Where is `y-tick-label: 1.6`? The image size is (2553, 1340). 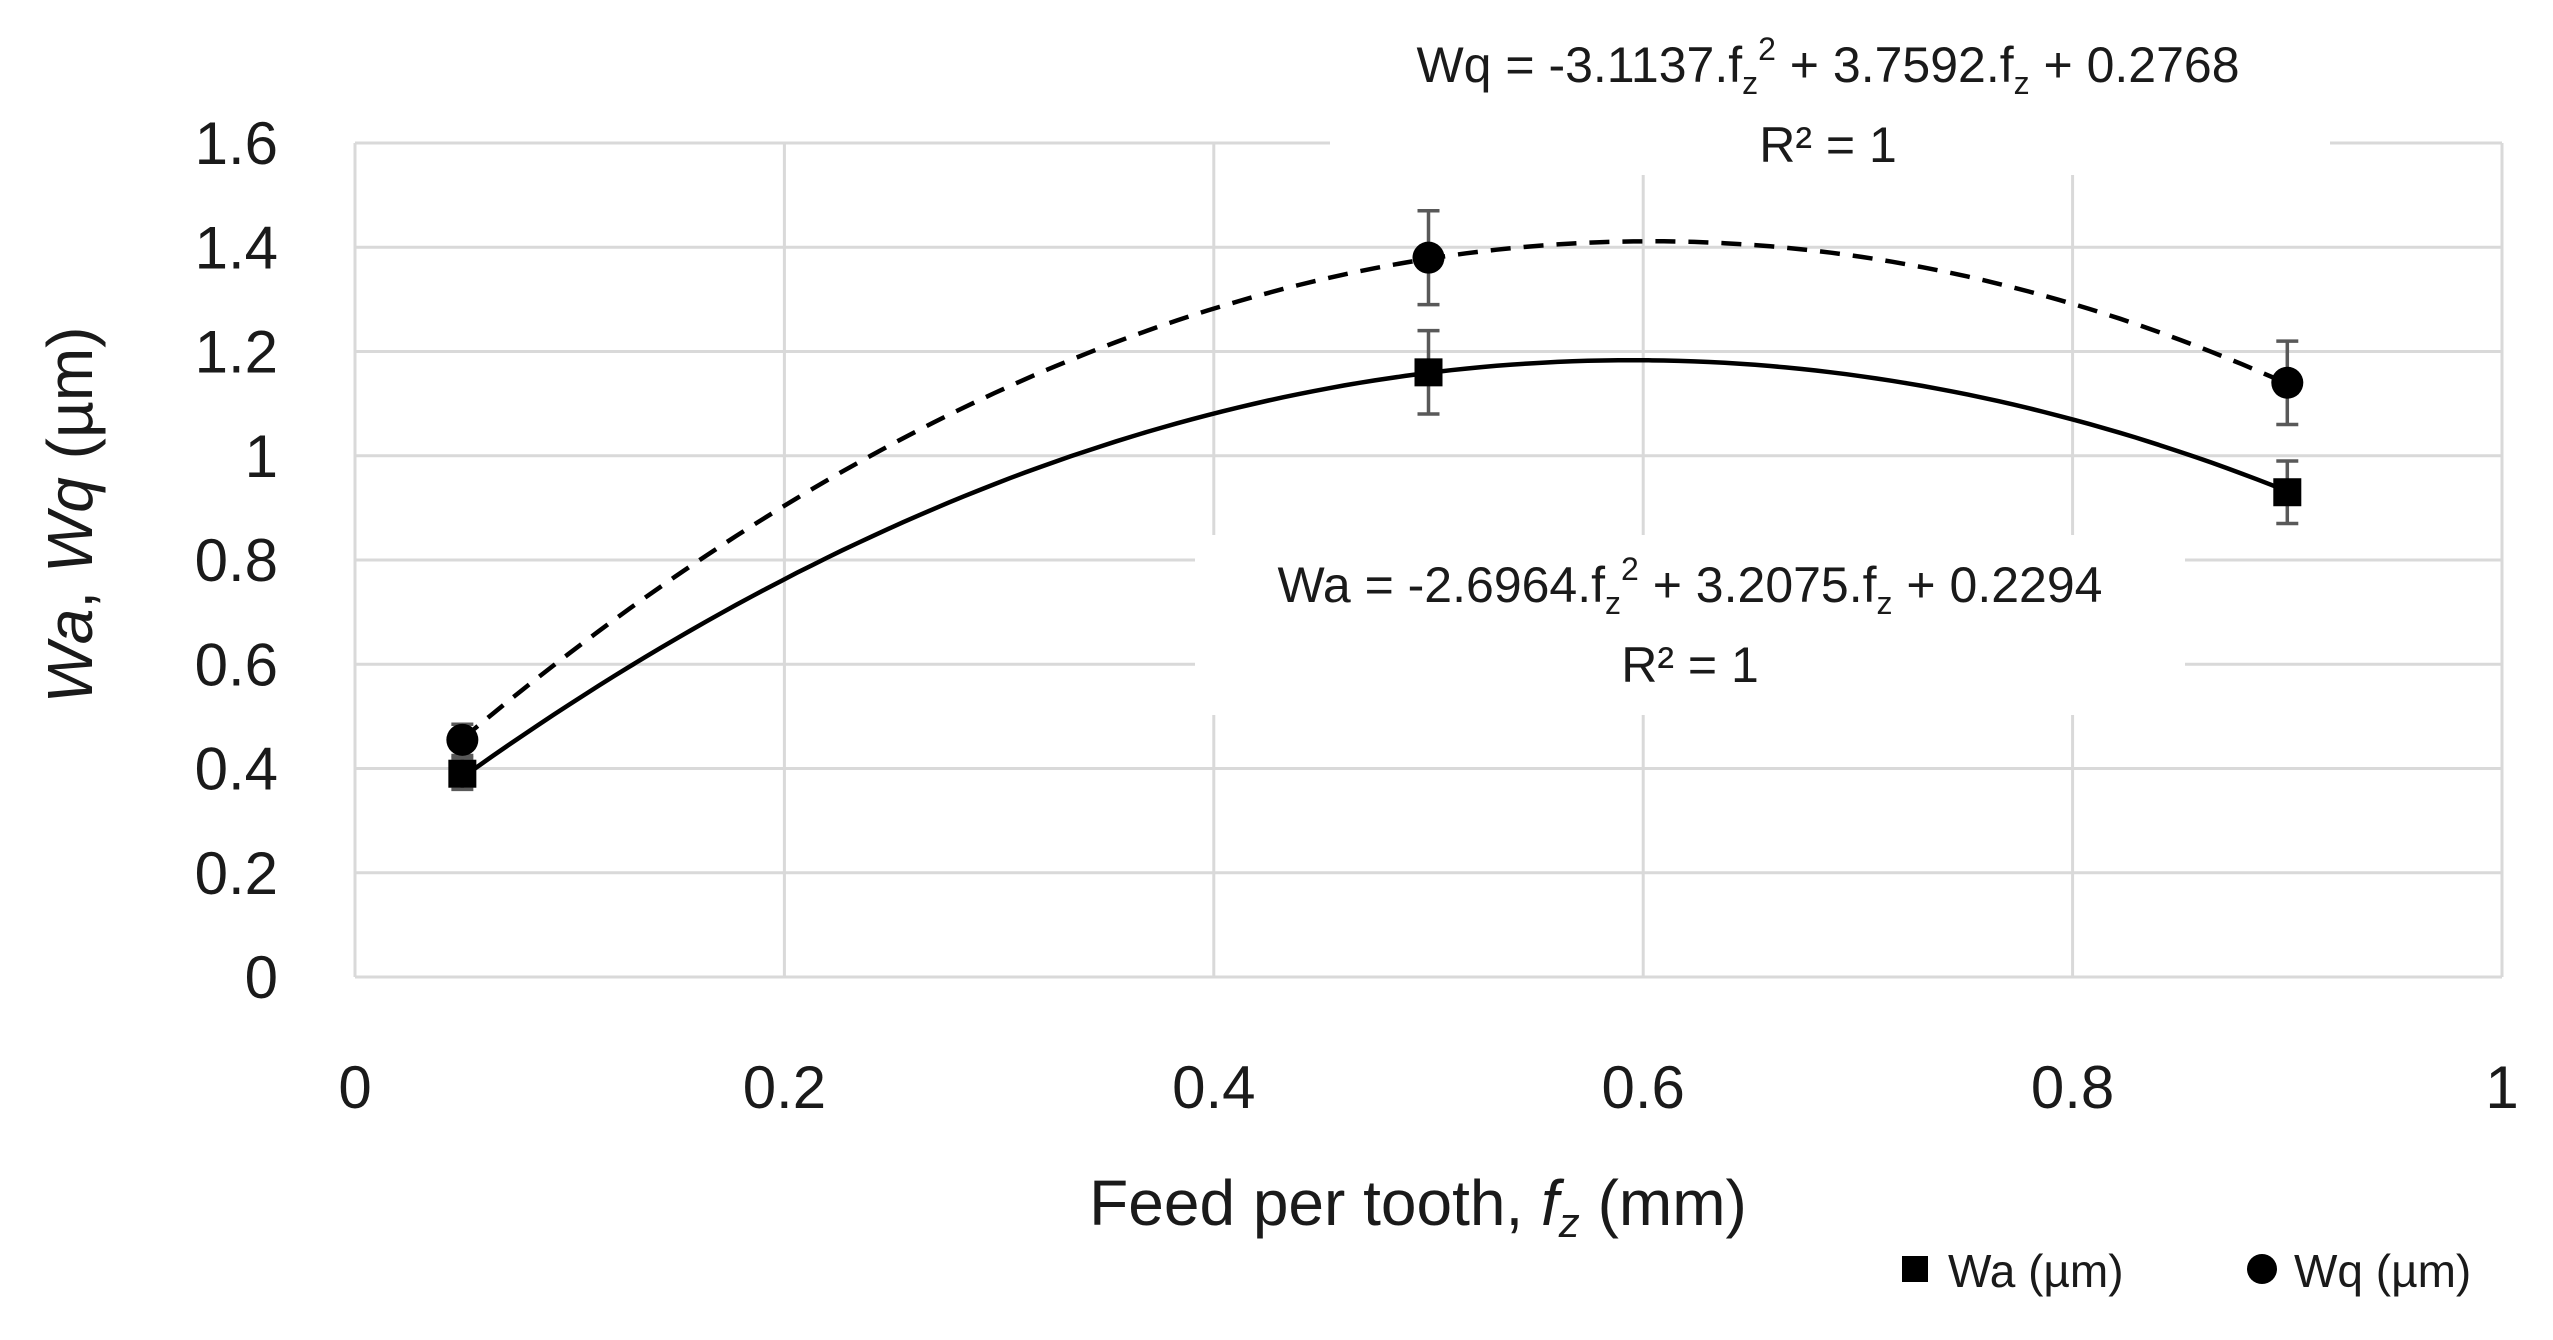
y-tick-label: 1.6 is located at coordinates (236, 143).